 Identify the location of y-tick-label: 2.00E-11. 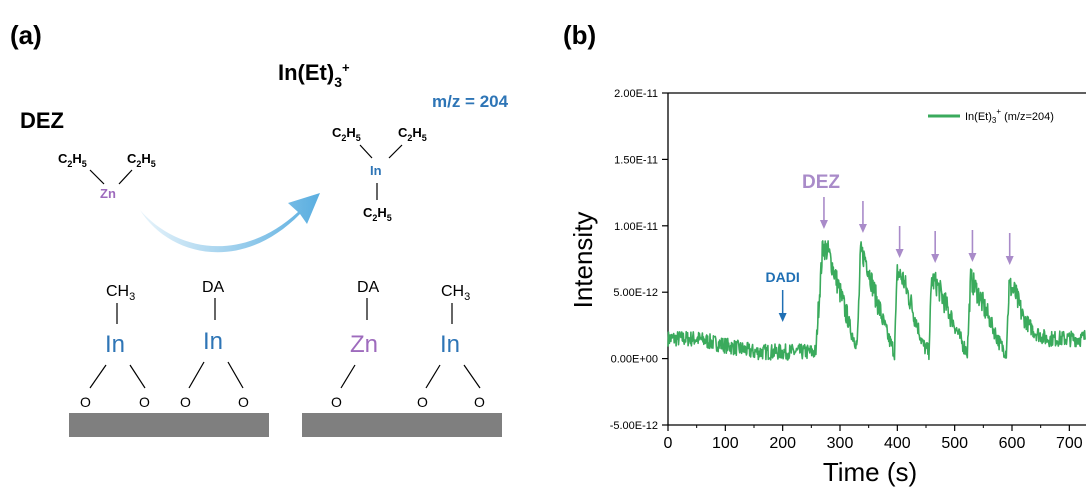
(636, 94).